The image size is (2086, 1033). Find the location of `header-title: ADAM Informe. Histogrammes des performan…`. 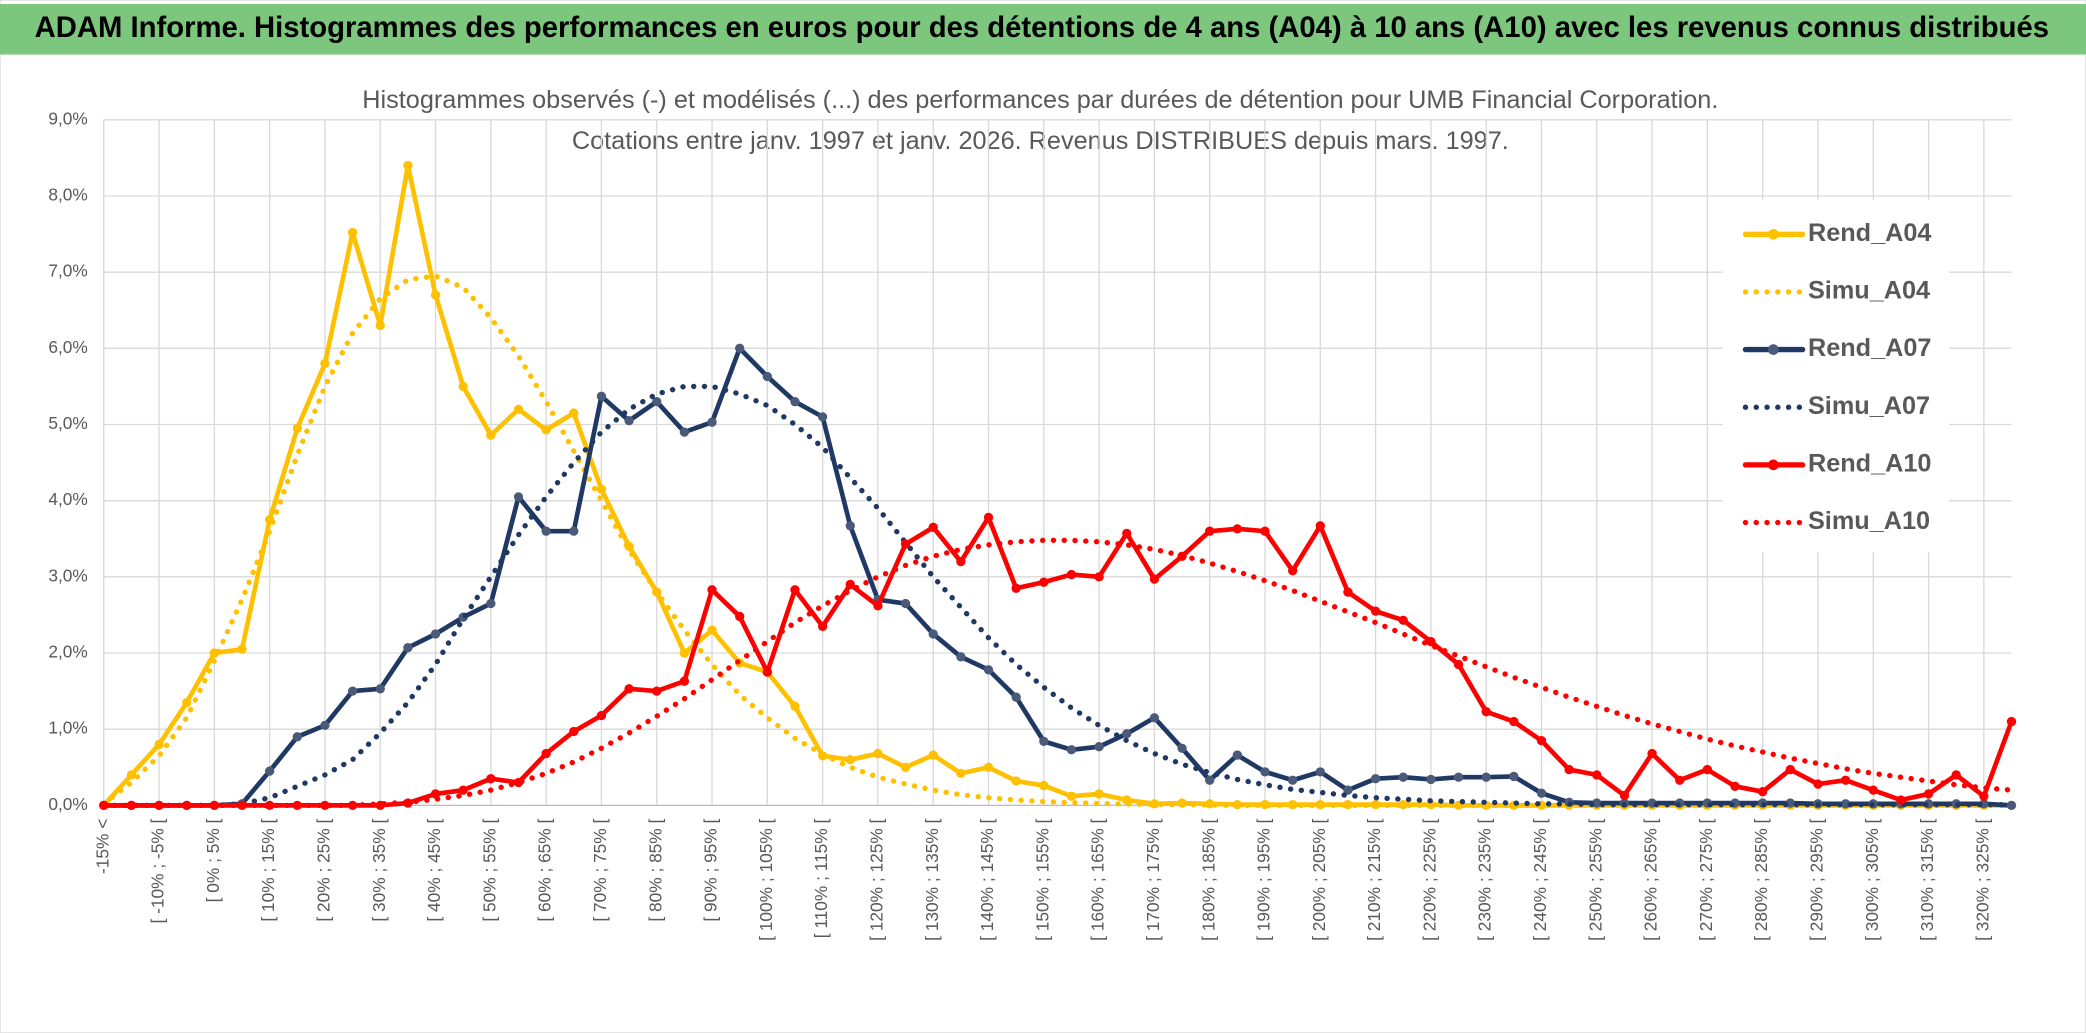

header-title: ADAM Informe. Histogrammes des performan… is located at coordinates (1042, 28).